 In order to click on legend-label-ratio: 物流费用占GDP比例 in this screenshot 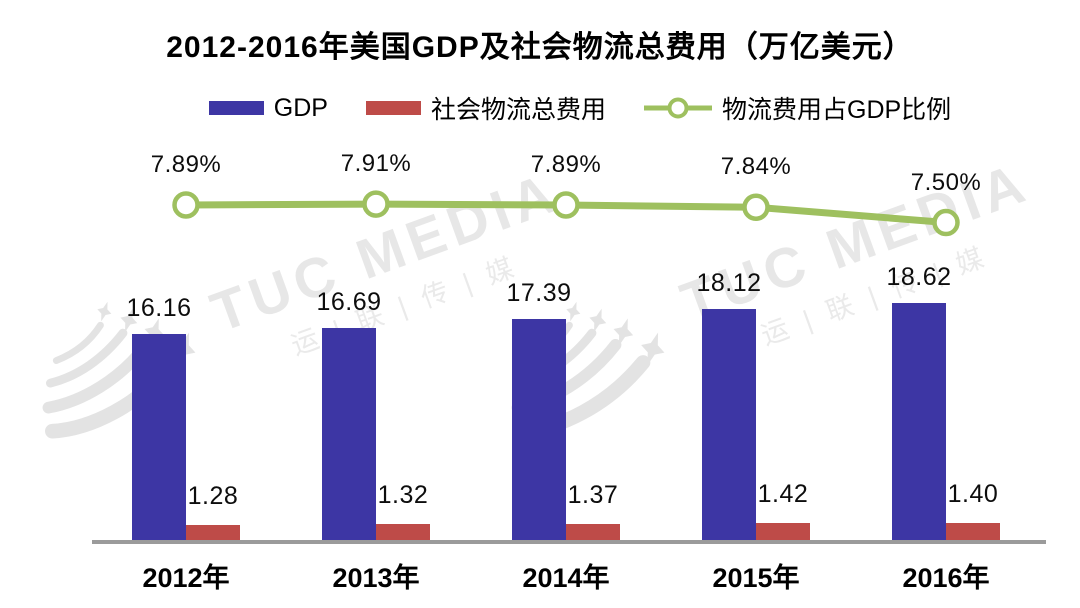, I will do `click(837, 110)`.